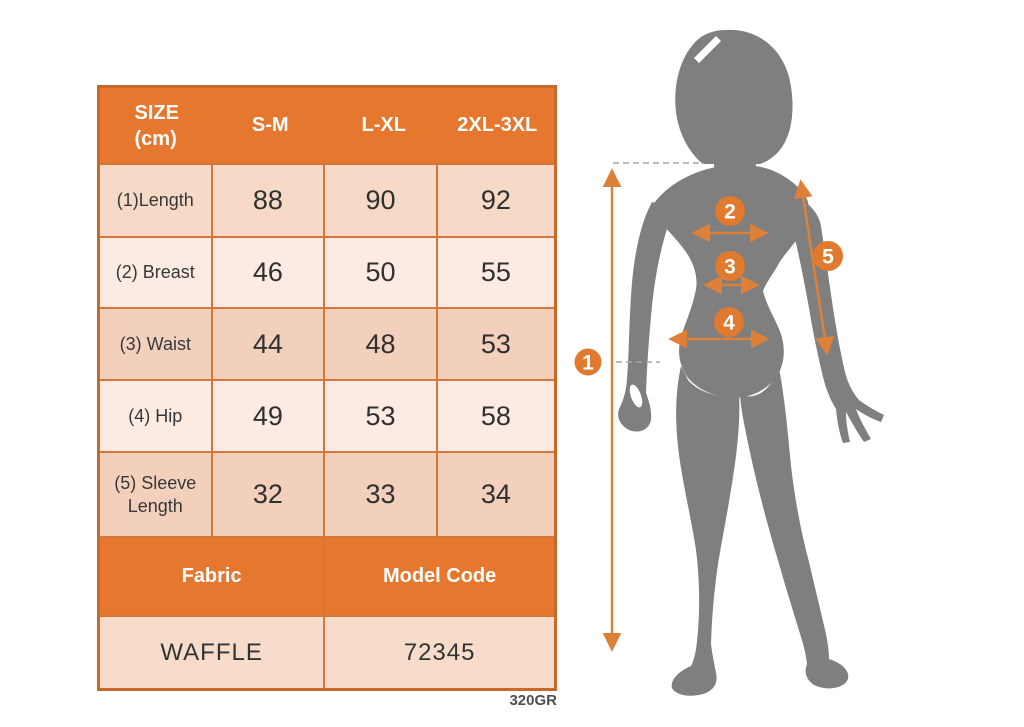 This screenshot has height=727, width=1024. I want to click on silhouette-left-leg, so click(705, 531).